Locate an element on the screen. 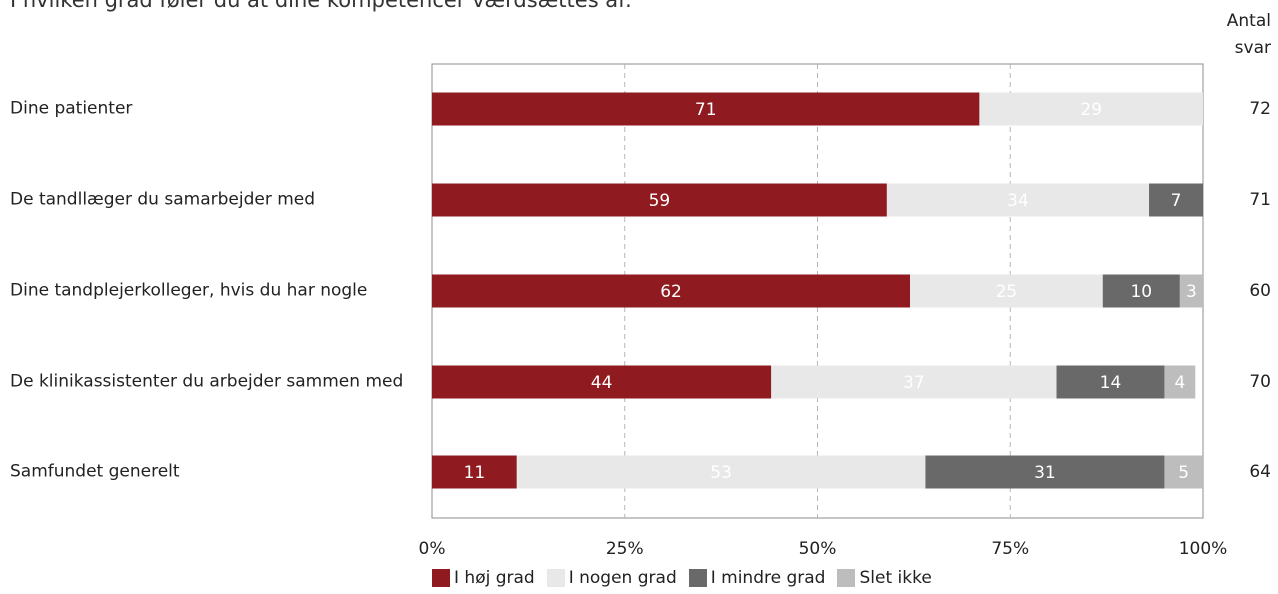  legend-label: I høj grad is located at coordinates (494, 578).